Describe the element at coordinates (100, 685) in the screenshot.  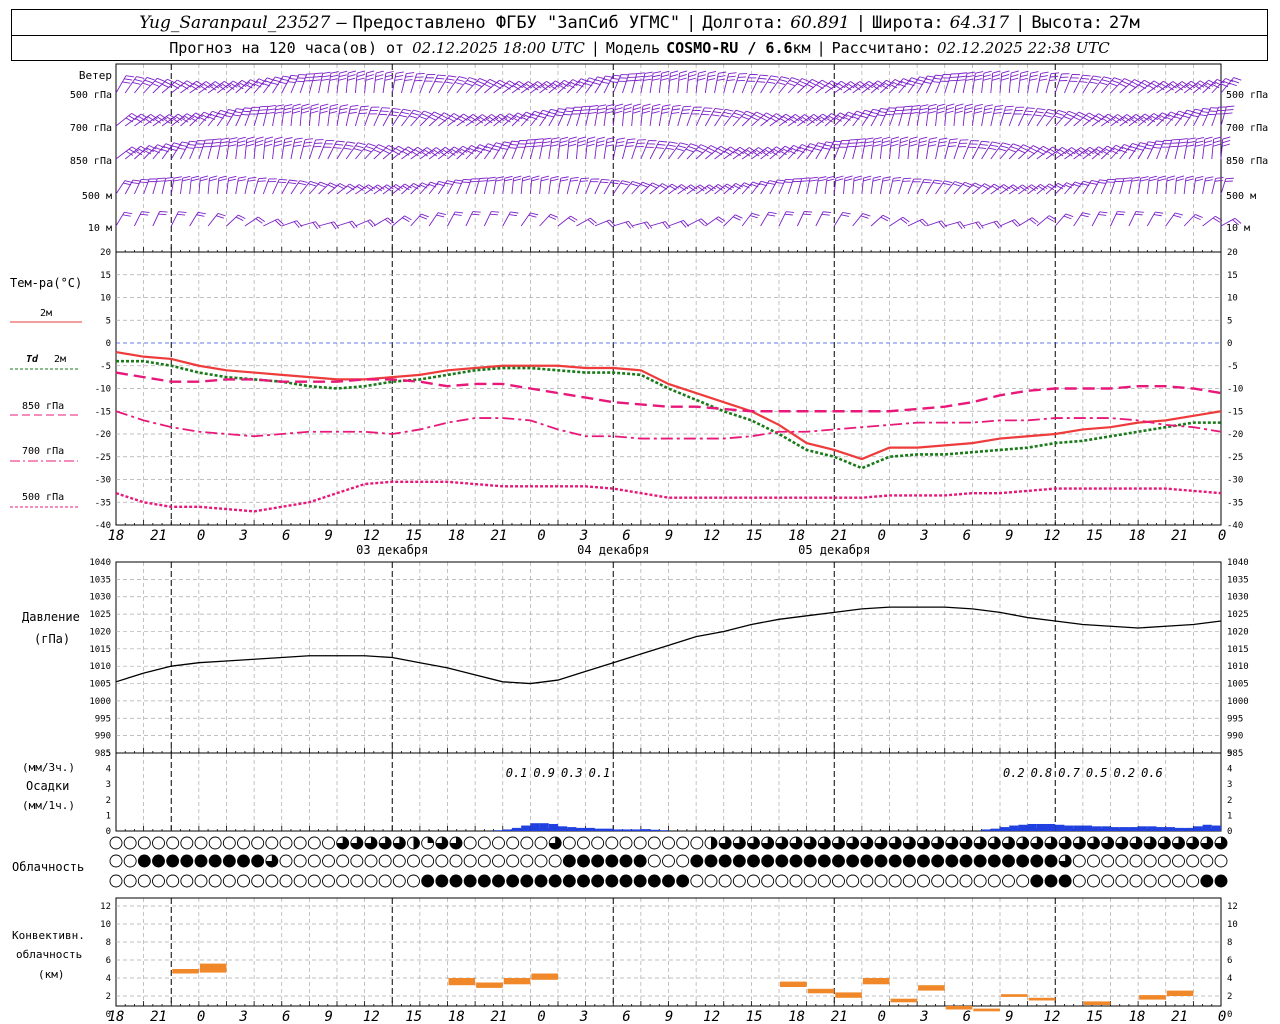
I see `pressure-y-tick-left: 1005` at that location.